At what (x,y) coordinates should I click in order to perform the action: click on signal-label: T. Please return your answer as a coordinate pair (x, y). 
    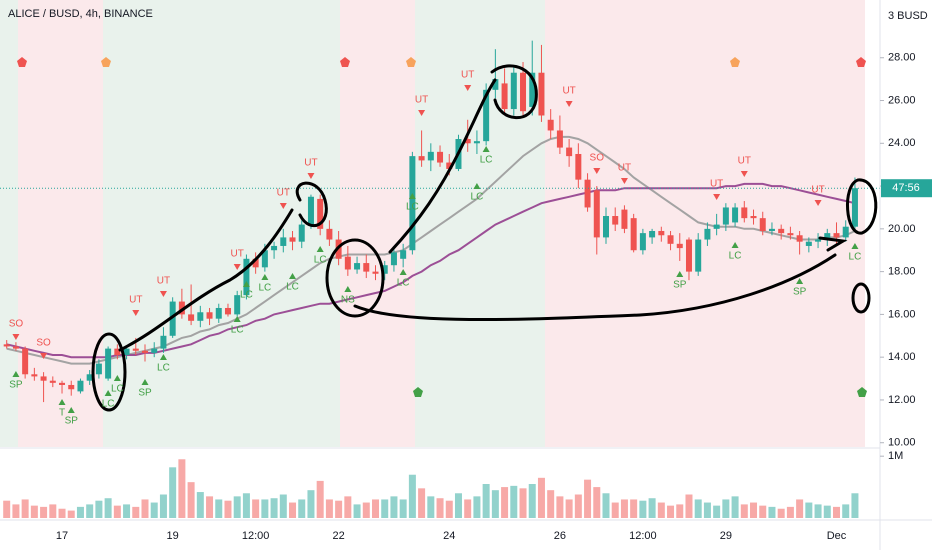
    Looking at the image, I should click on (62, 413).